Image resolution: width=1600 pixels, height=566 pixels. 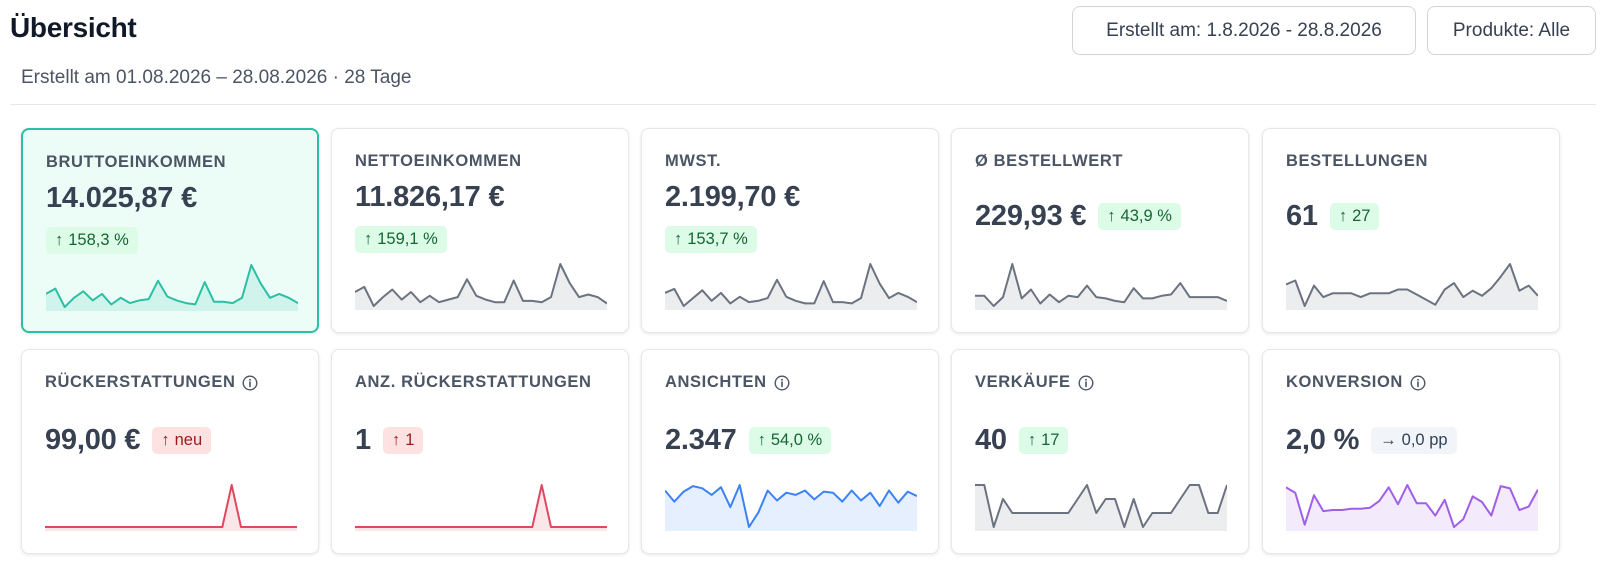 I want to click on delta-row: ↑ 158,3 %, so click(x=121, y=234).